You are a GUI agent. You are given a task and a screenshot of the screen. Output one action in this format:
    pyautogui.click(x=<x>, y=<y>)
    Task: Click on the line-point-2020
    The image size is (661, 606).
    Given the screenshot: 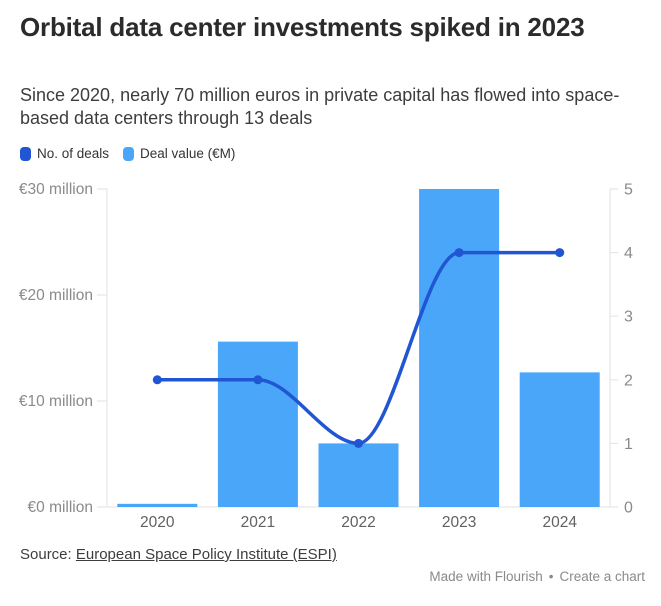 What is the action you would take?
    pyautogui.click(x=157, y=380)
    